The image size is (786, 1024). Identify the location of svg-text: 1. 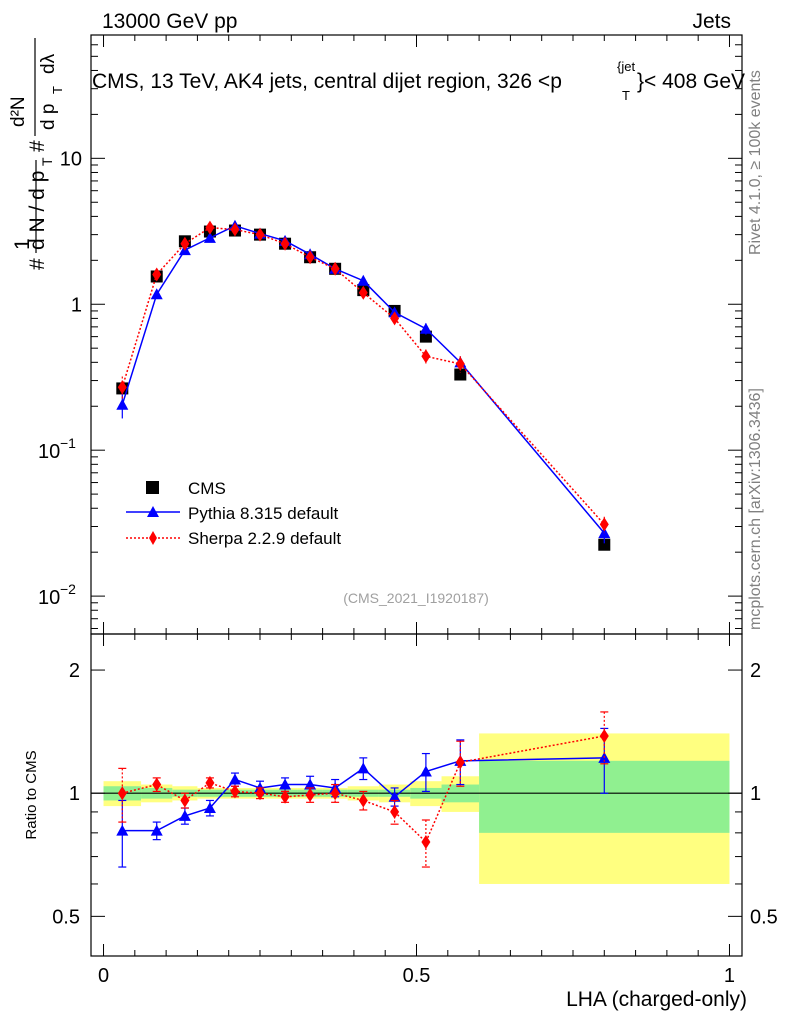
(22, 244).